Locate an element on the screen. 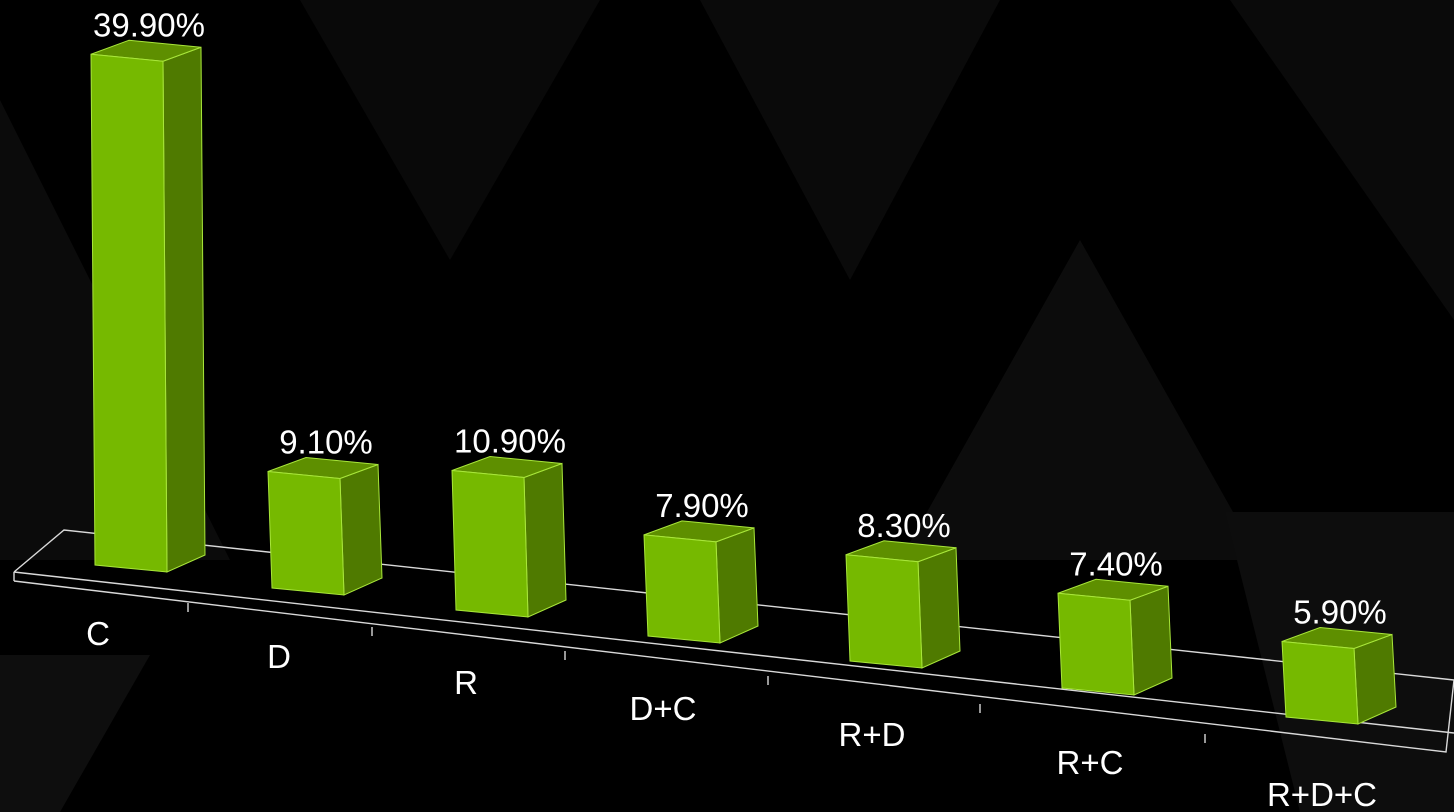 The image size is (1454, 812). data-label: 7.40% is located at coordinates (1116, 563).